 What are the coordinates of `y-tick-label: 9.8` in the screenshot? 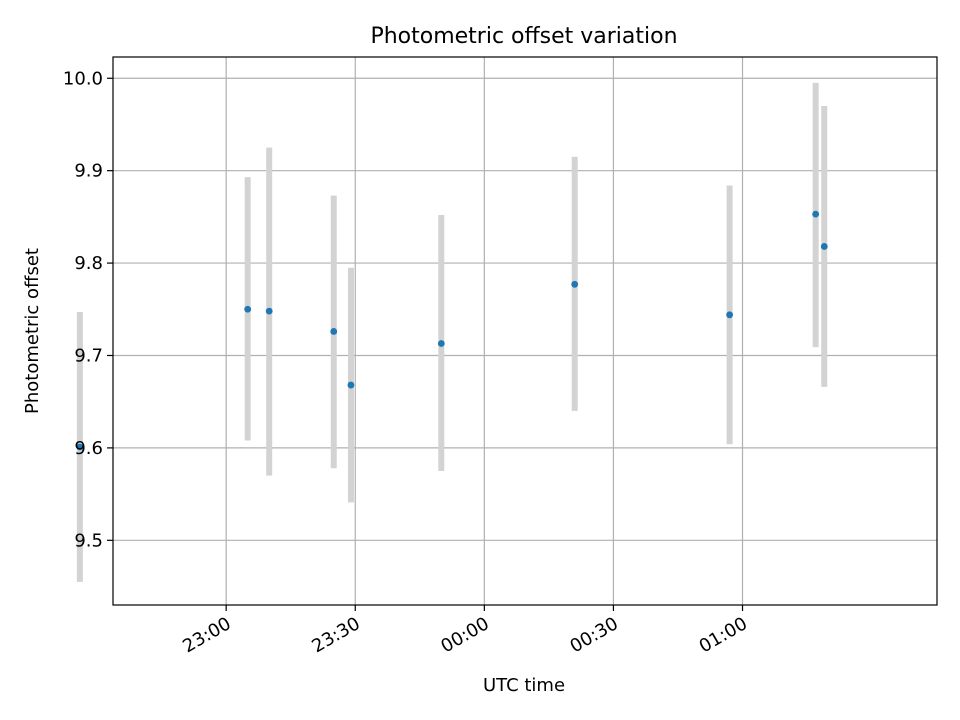 It's located at (88, 263).